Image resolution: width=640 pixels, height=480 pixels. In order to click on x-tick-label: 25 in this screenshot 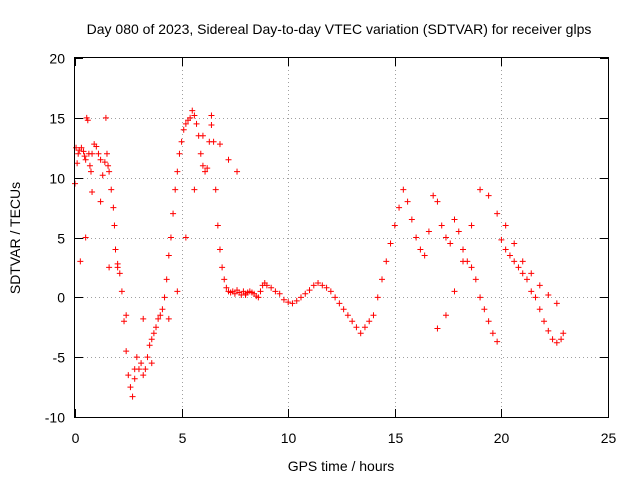, I will do `click(609, 438)`.